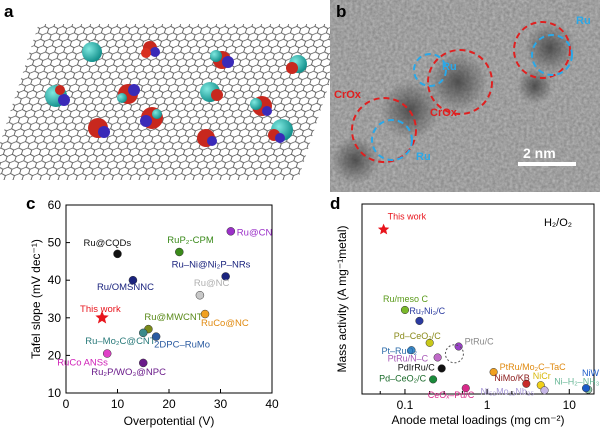 This screenshot has height=437, width=600. I want to click on scale-bar, so click(547, 164).